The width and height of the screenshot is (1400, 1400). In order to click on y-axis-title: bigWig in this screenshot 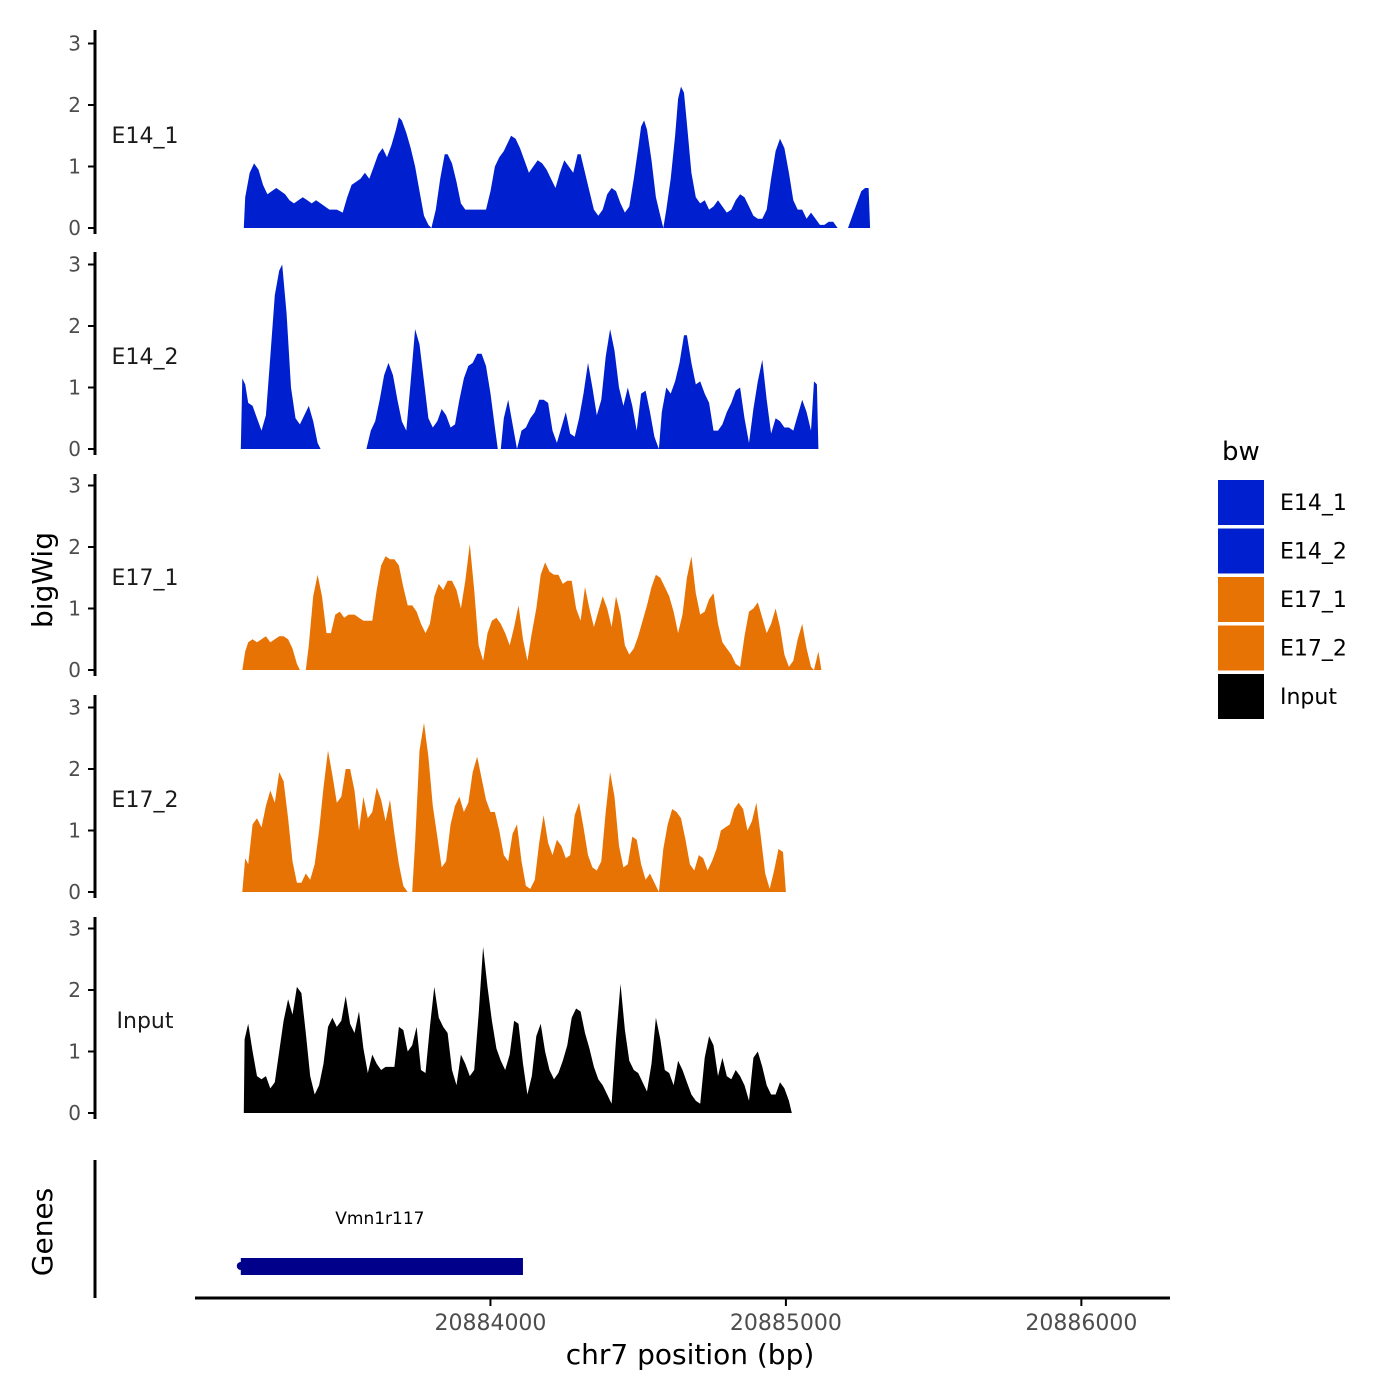, I will do `click(42, 580)`.